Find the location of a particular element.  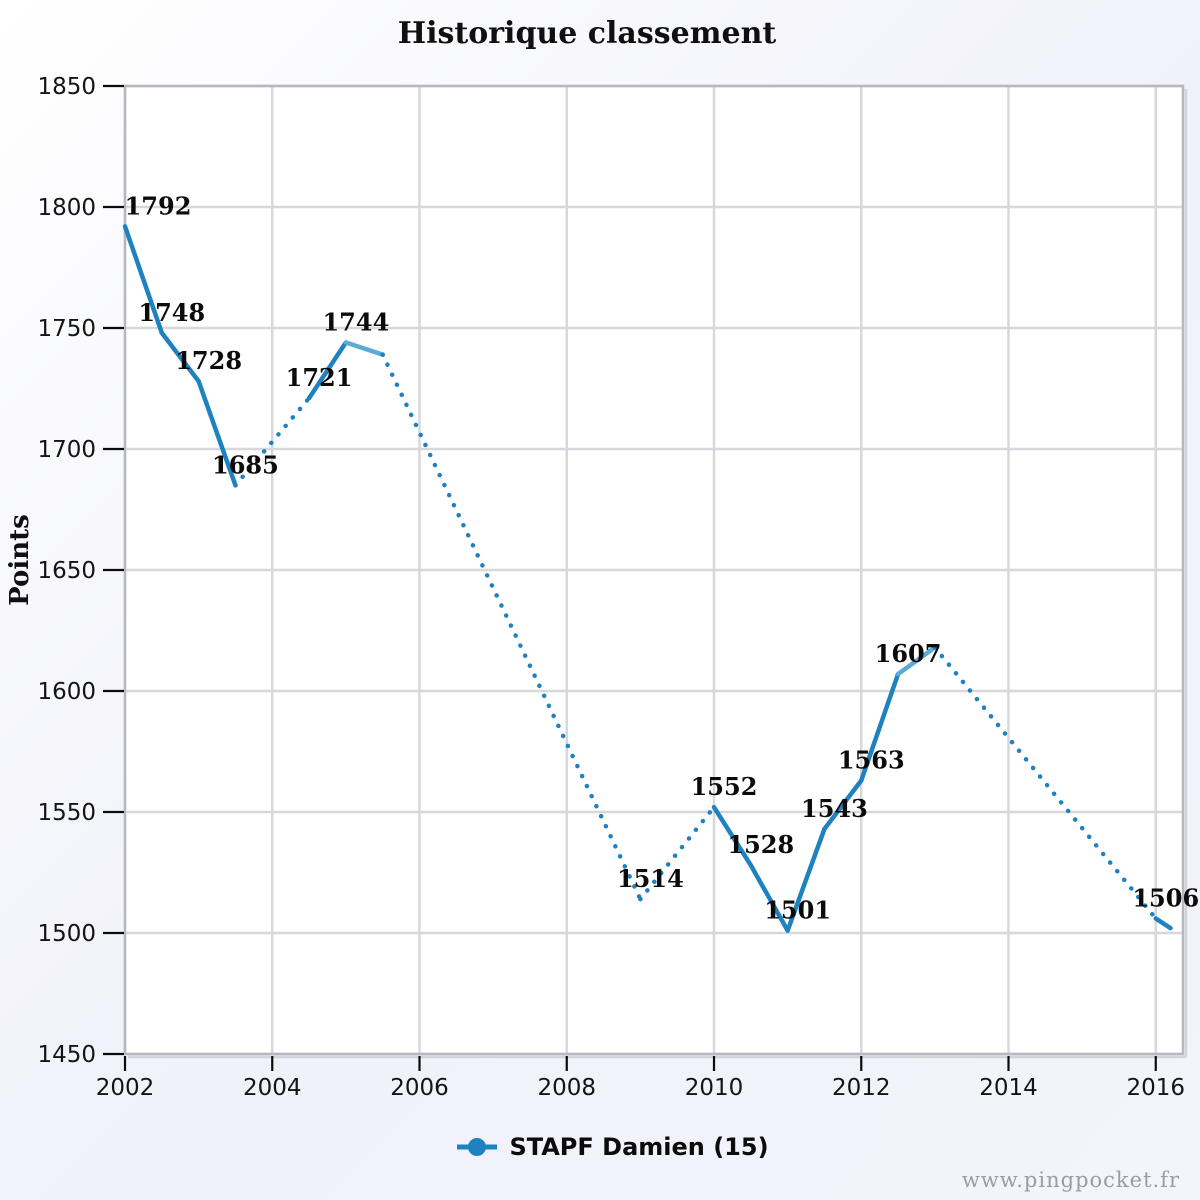

x-tick-label: 2006 is located at coordinates (419, 1088).